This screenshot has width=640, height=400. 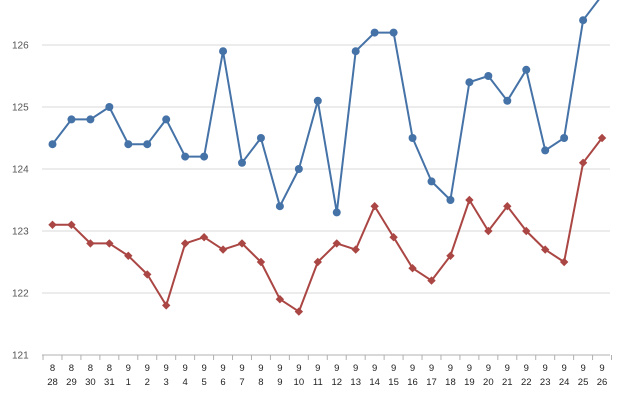 I want to click on x-tick-day: 20, so click(x=488, y=382).